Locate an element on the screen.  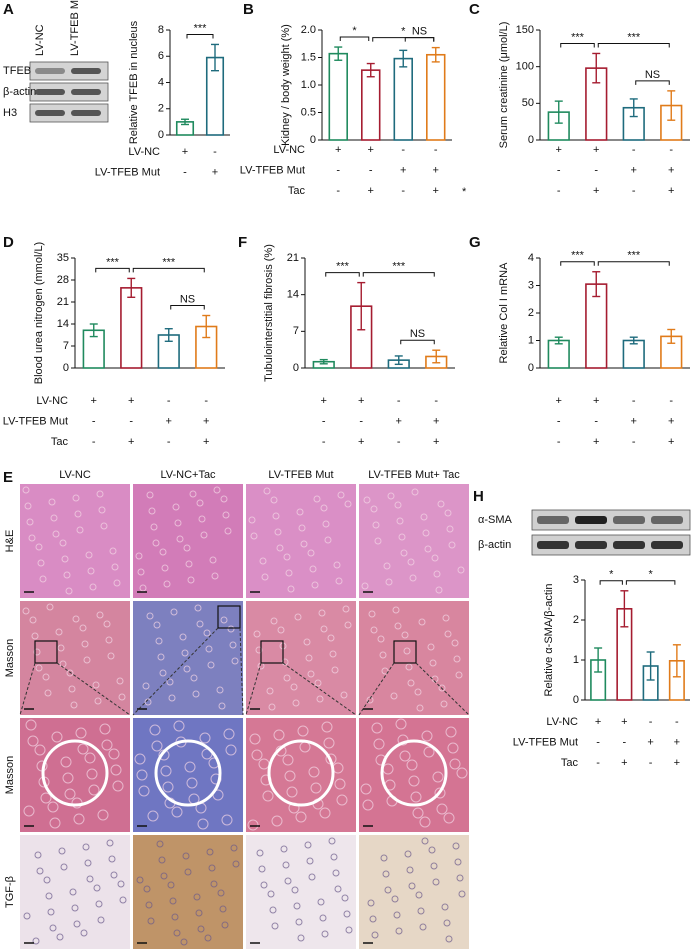
row-label: Masson is located at coordinates (10, 658).